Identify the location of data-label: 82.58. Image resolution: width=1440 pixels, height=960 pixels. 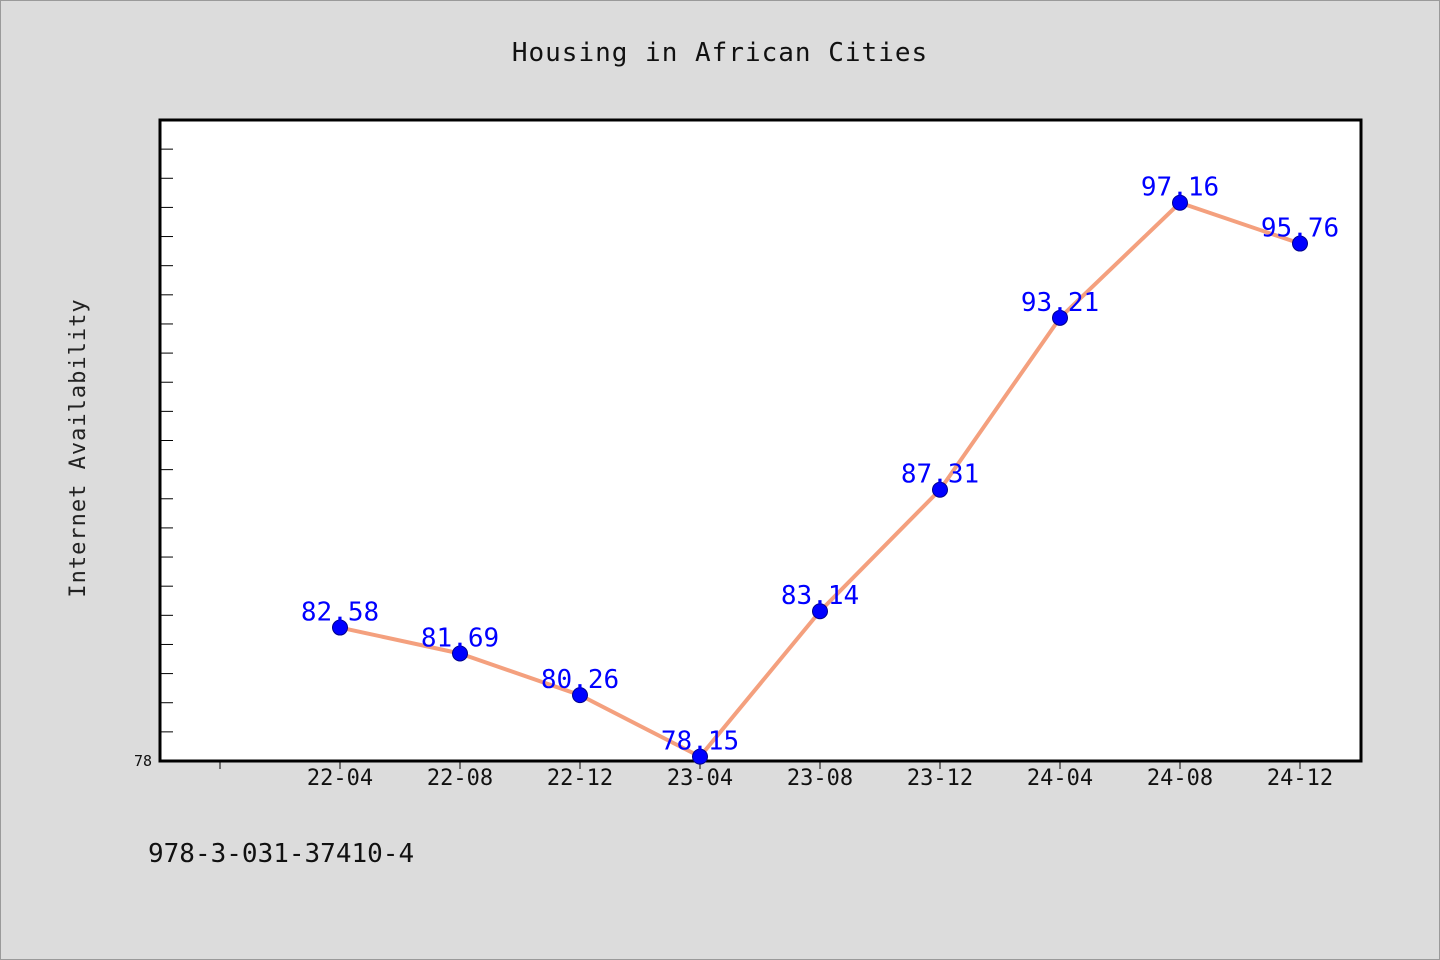
(340, 613).